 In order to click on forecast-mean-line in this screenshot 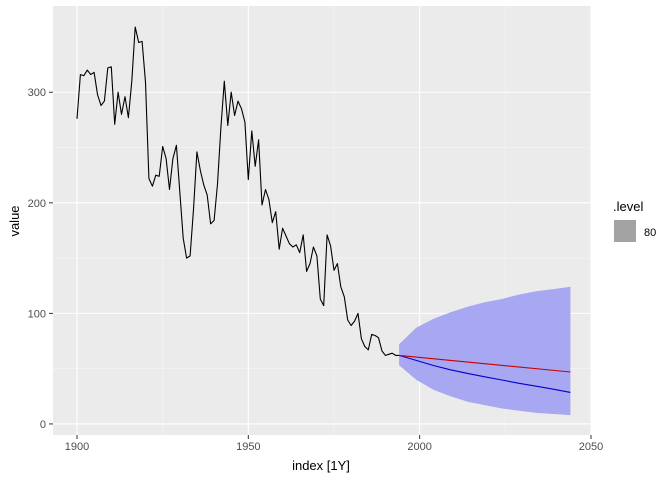, I will do `click(484, 373)`.